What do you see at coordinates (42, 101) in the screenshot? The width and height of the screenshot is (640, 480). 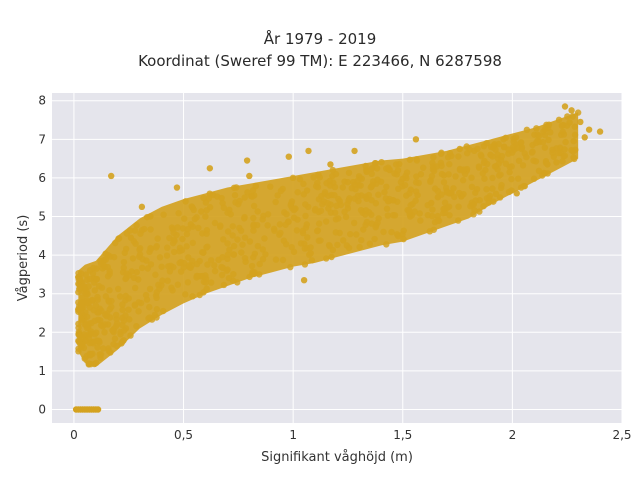 I see `y-tick-label: 8` at bounding box center [42, 101].